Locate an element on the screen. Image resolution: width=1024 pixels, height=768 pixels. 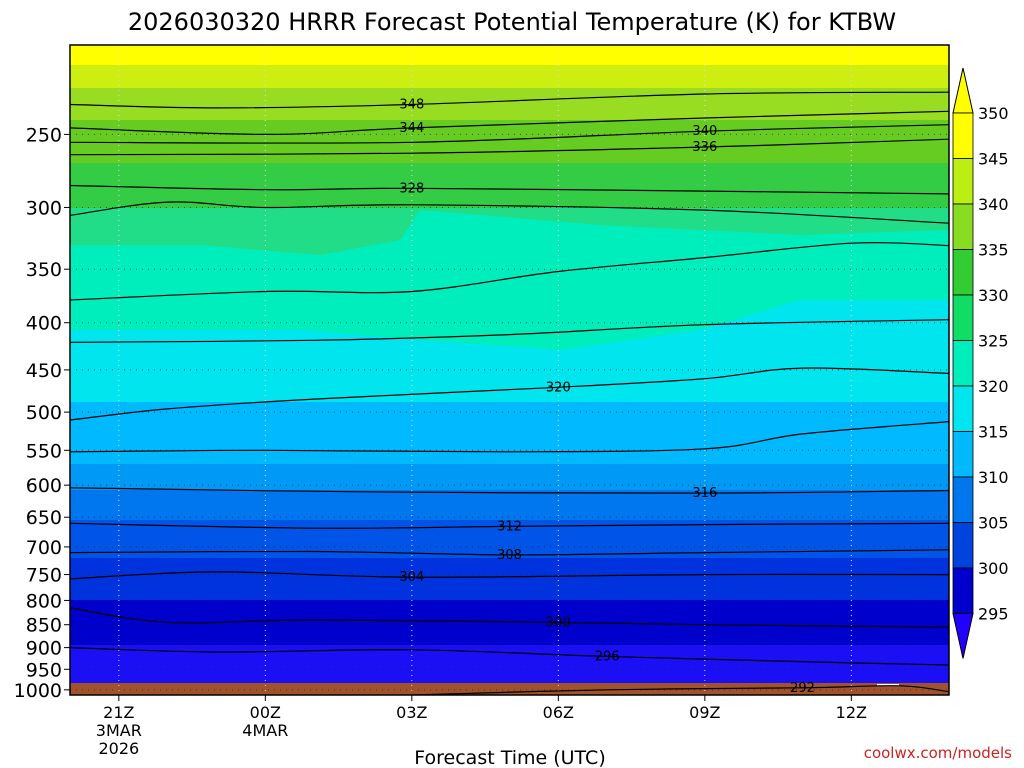
contour-label: 336 is located at coordinates (704, 147).